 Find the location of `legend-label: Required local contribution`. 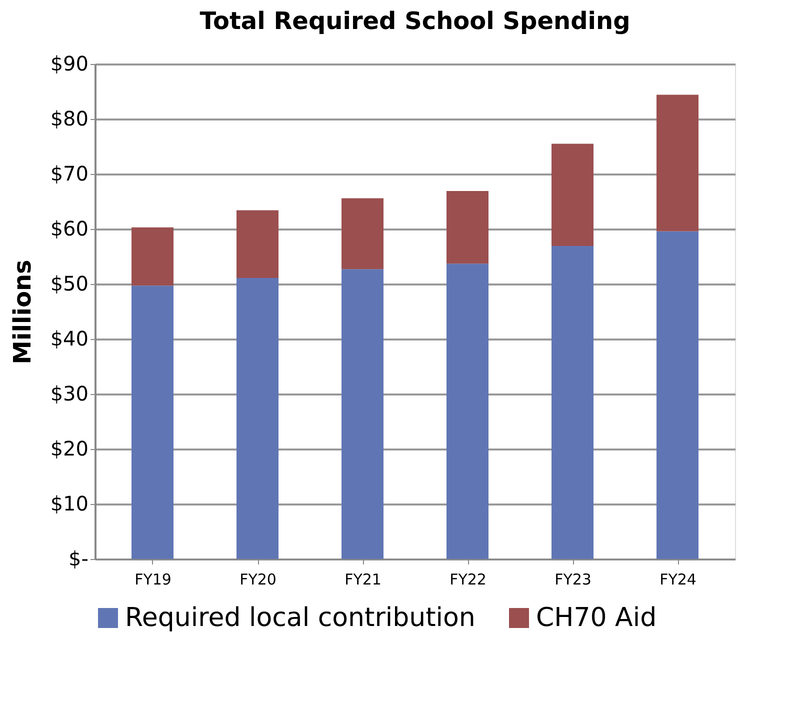

legend-label: Required local contribution is located at coordinates (300, 618).